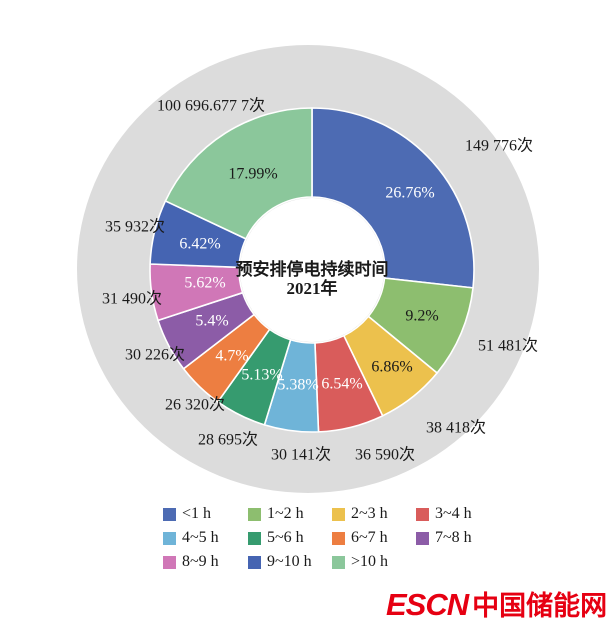  Describe the element at coordinates (453, 513) in the screenshot. I see `legend-label: 3~4 h` at that location.